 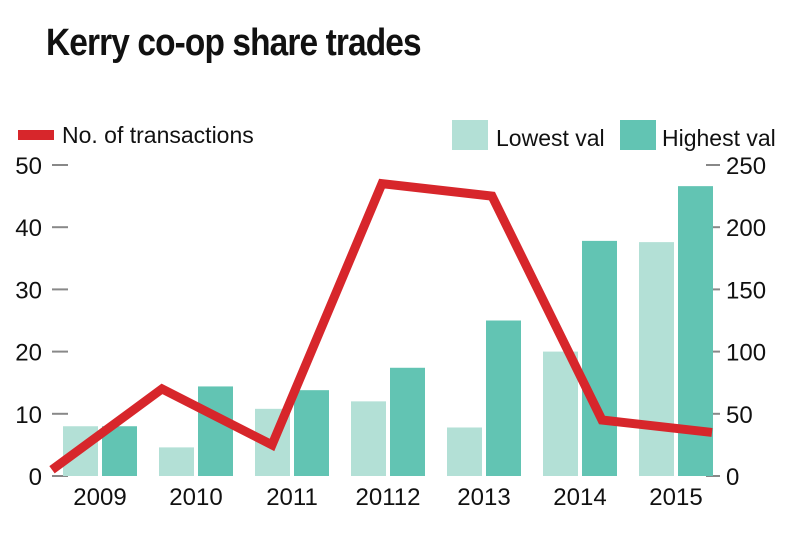 I want to click on x-tick-label: 2014, so click(x=579, y=497).